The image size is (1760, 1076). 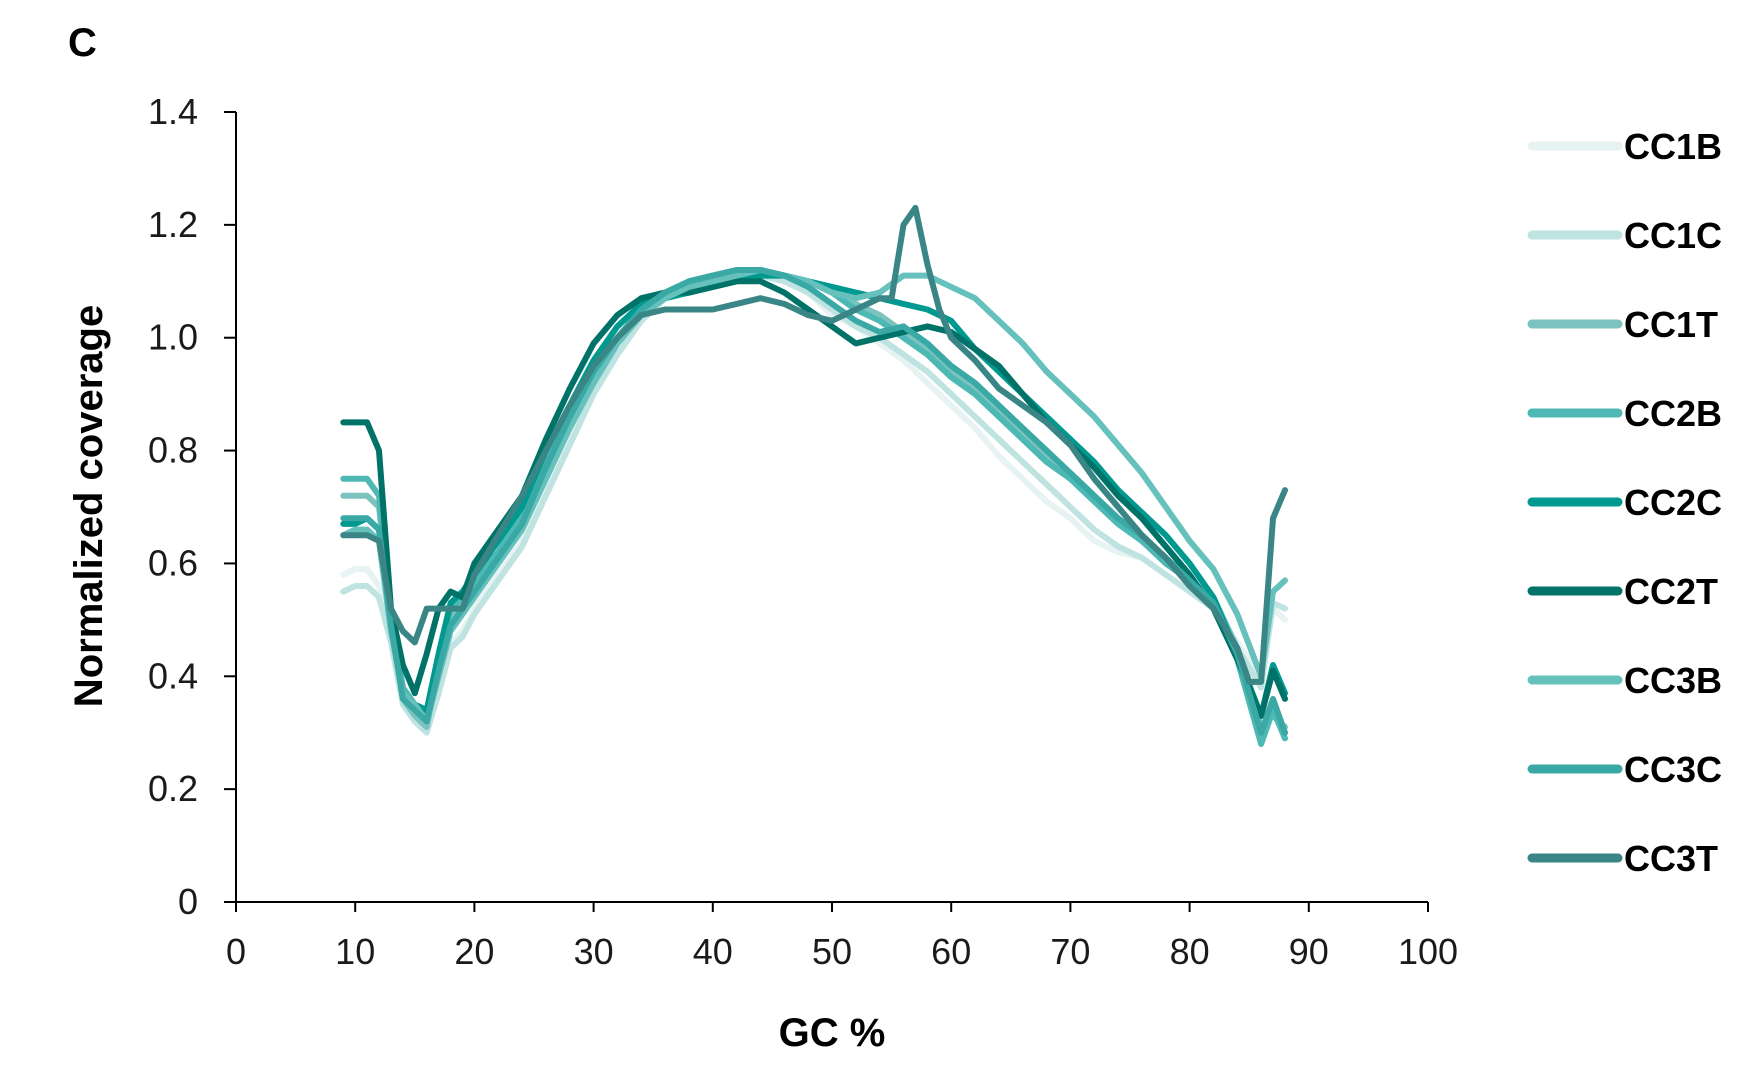 I want to click on x-tick-label: 60, so click(x=951, y=951).